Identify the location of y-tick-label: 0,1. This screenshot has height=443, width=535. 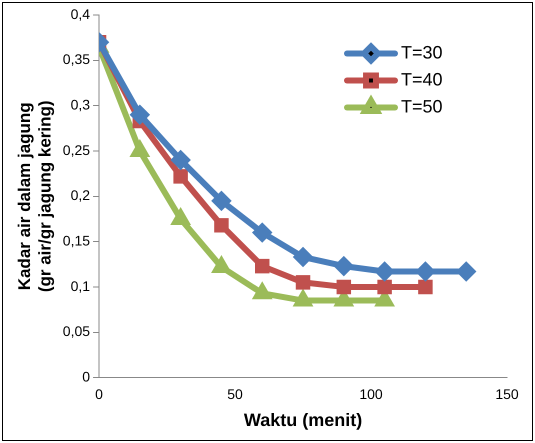
(80, 286).